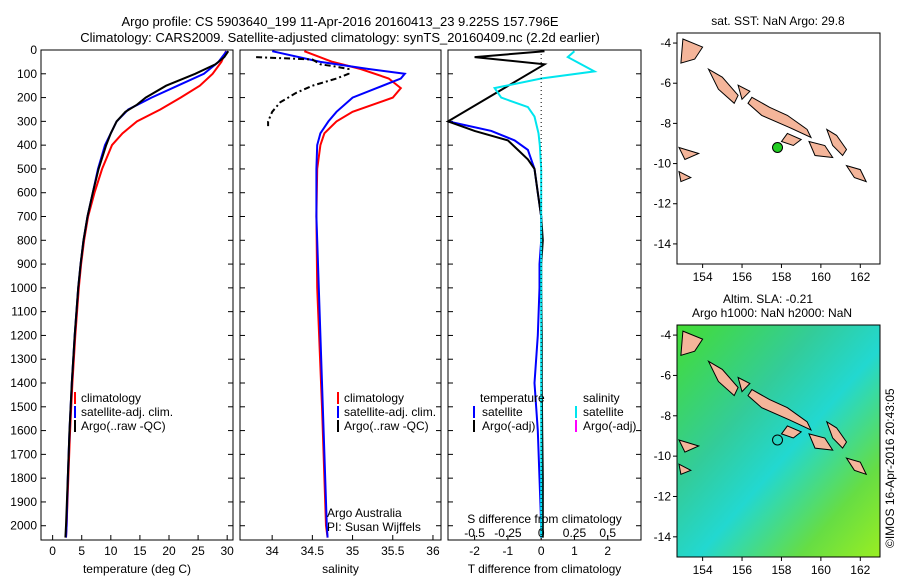  Describe the element at coordinates (393, 551) in the screenshot. I see `x-tick-label: 35.5` at that location.